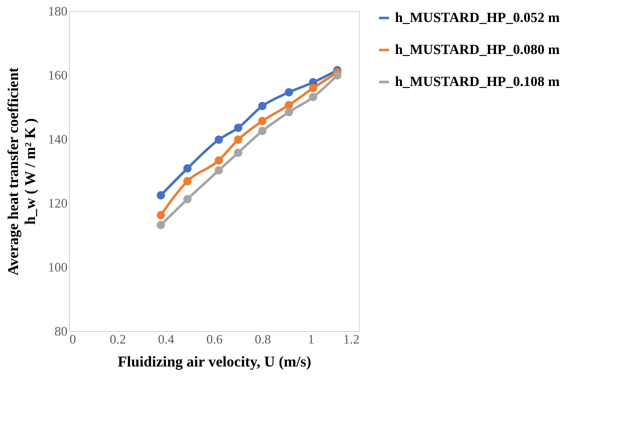 Image resolution: width=644 pixels, height=440 pixels. What do you see at coordinates (215, 362) in the screenshot?
I see `x-axis-title: Fluidizing air velocity, U (m/s)` at bounding box center [215, 362].